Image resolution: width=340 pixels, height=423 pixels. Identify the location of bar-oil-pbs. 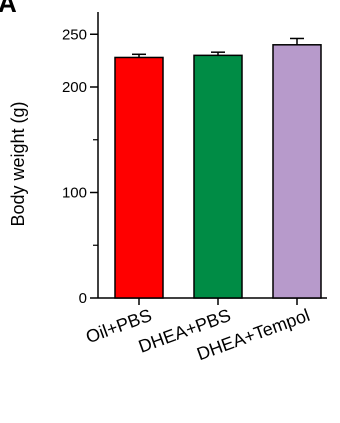
(139, 177).